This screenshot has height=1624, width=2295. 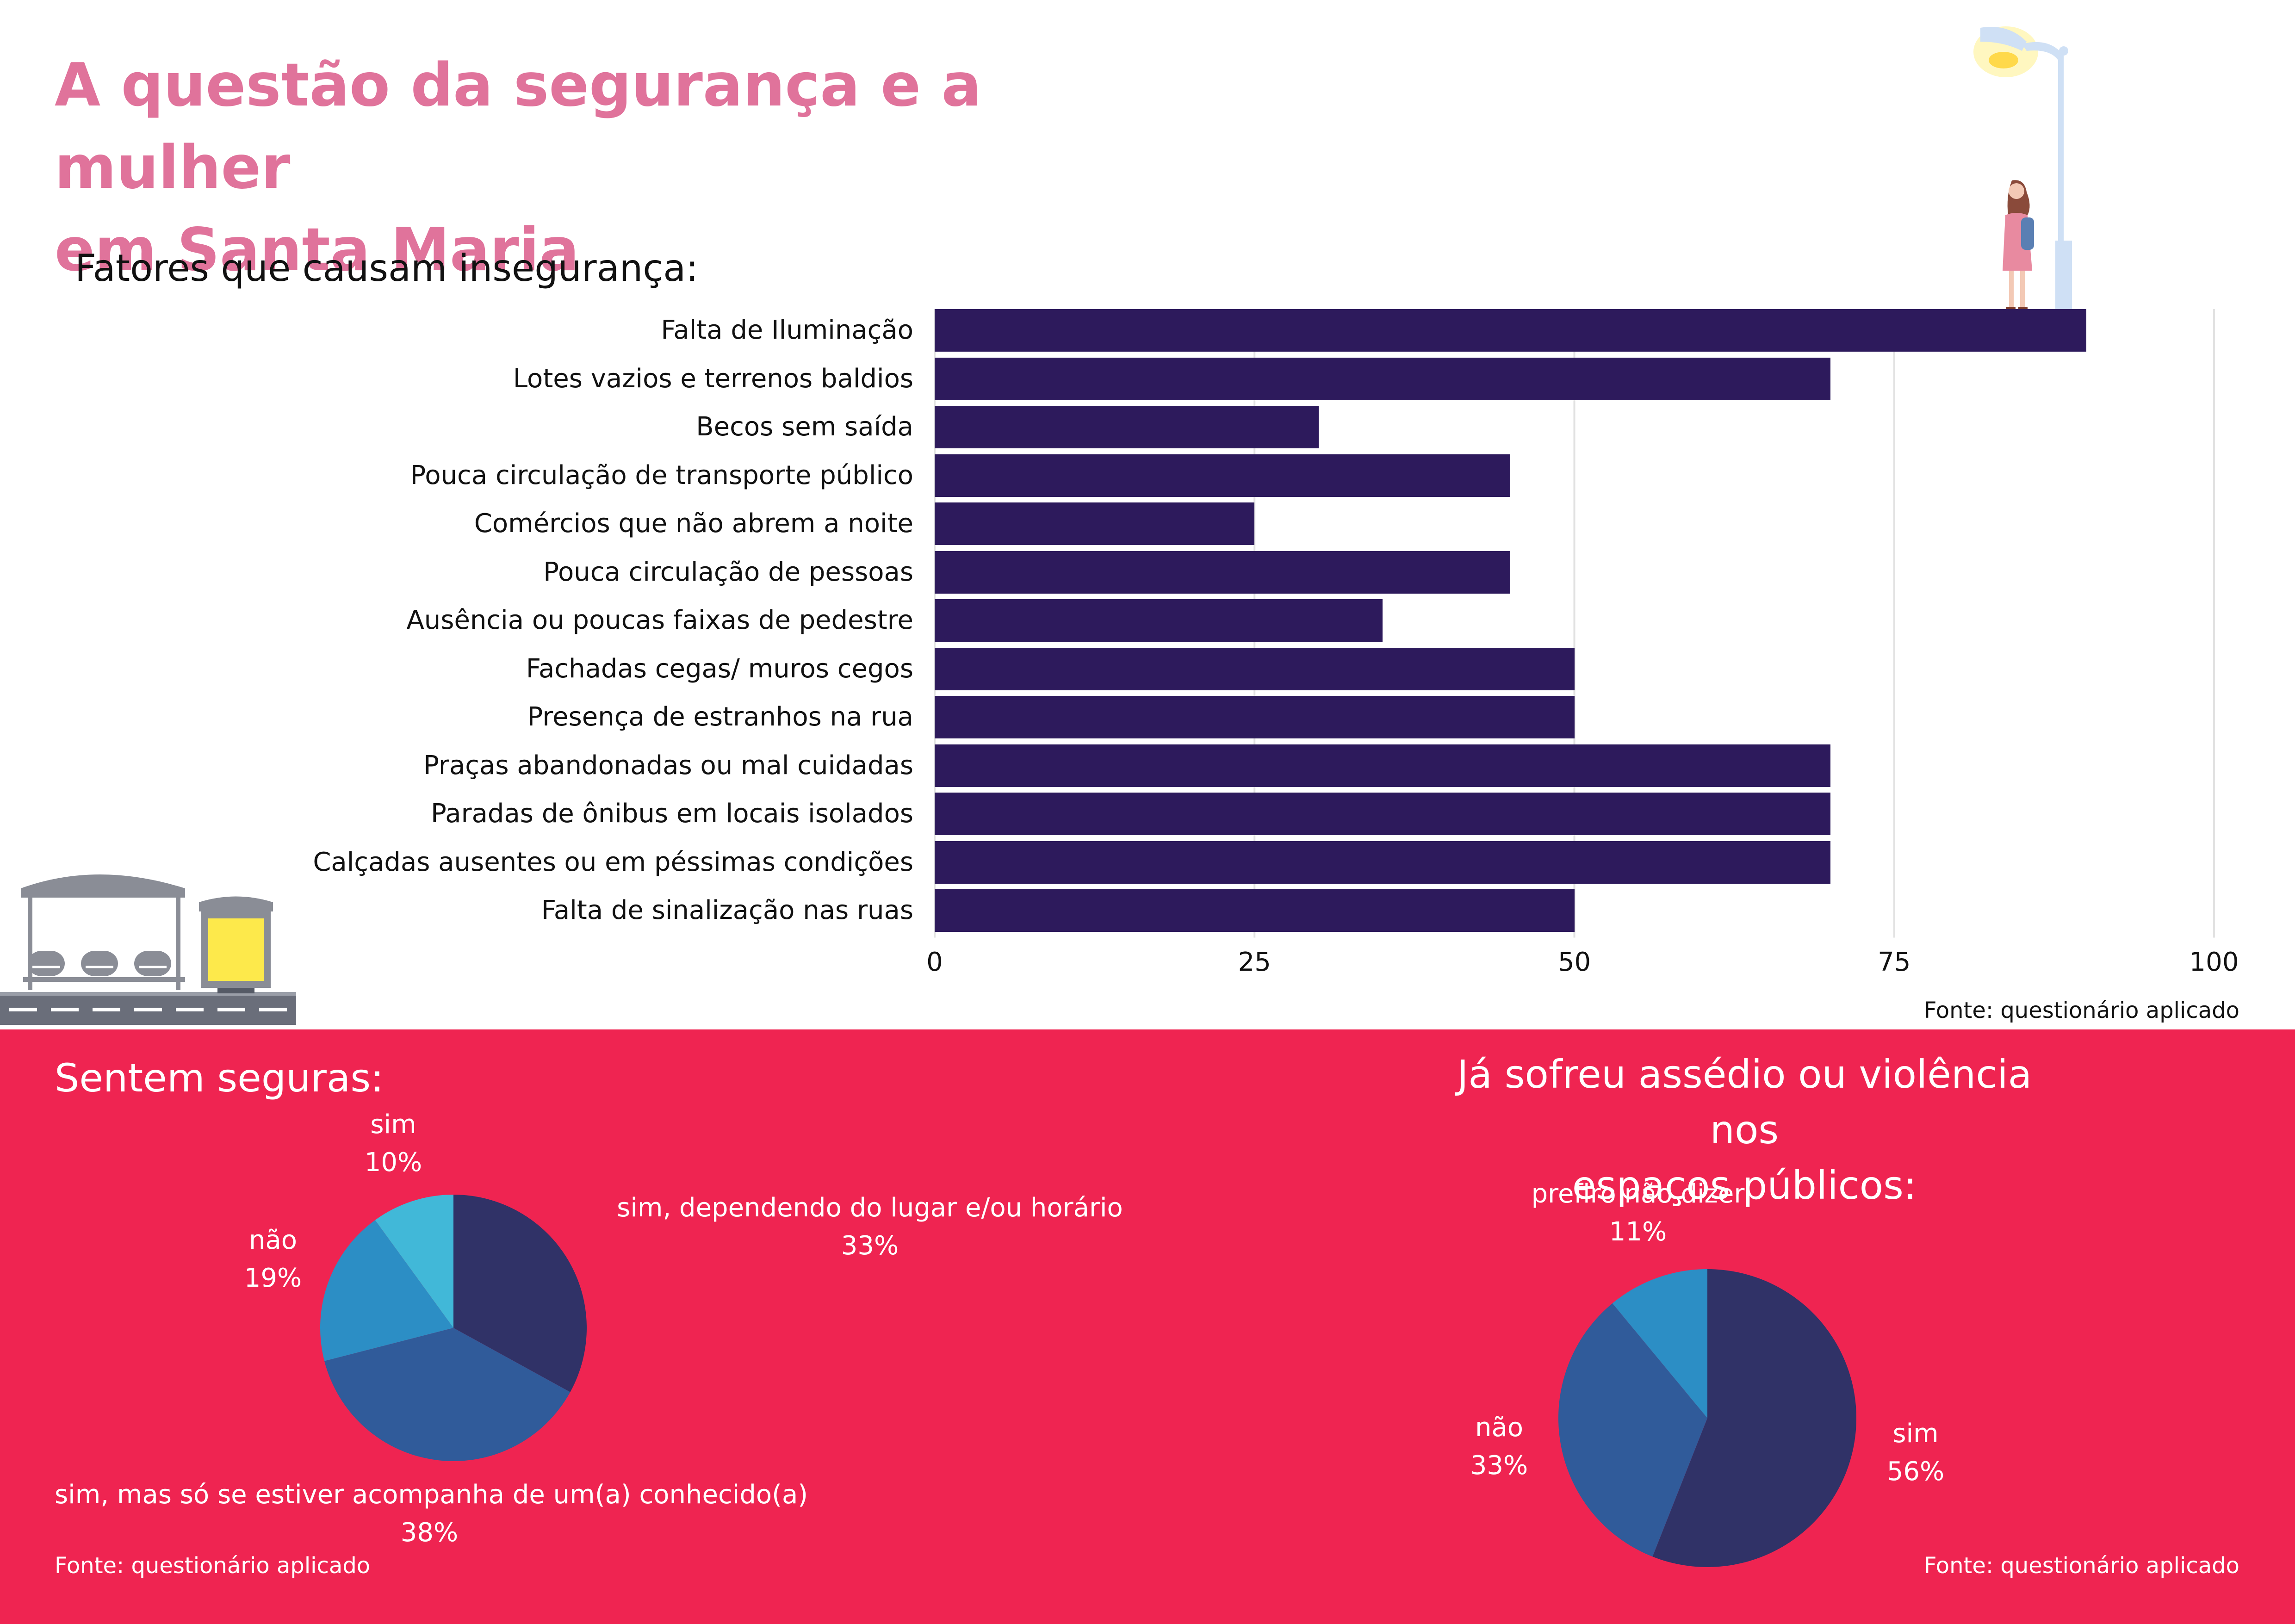 What do you see at coordinates (1916, 1472) in the screenshot?
I see `pie-slice-percent: 56%` at bounding box center [1916, 1472].